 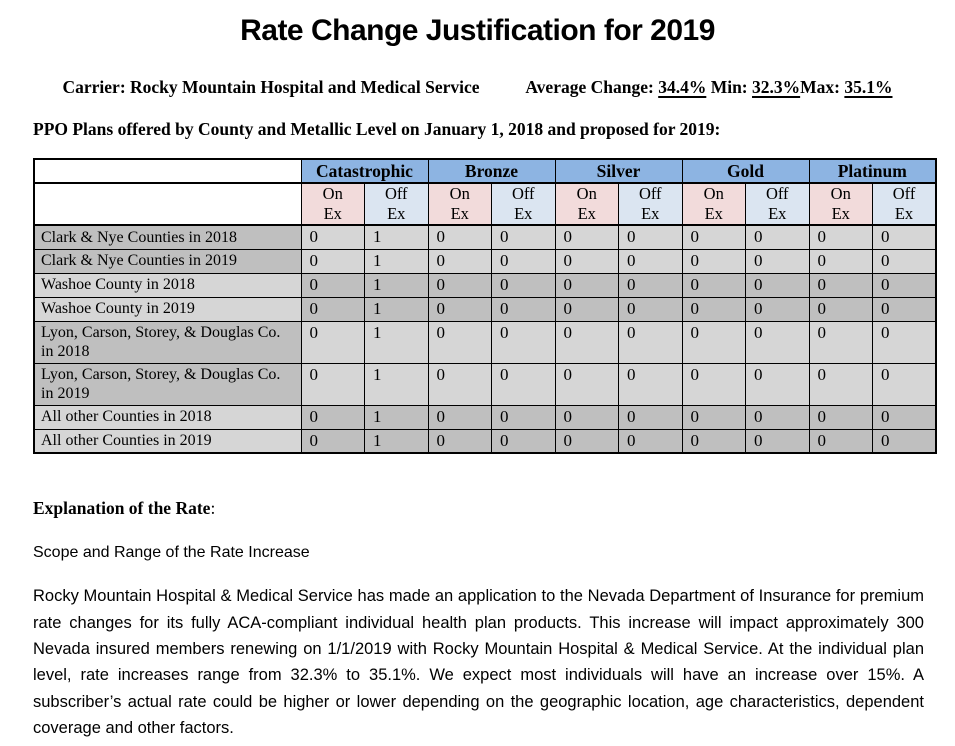 I want to click on carrier-label: Carrier:, so click(x=94, y=87).